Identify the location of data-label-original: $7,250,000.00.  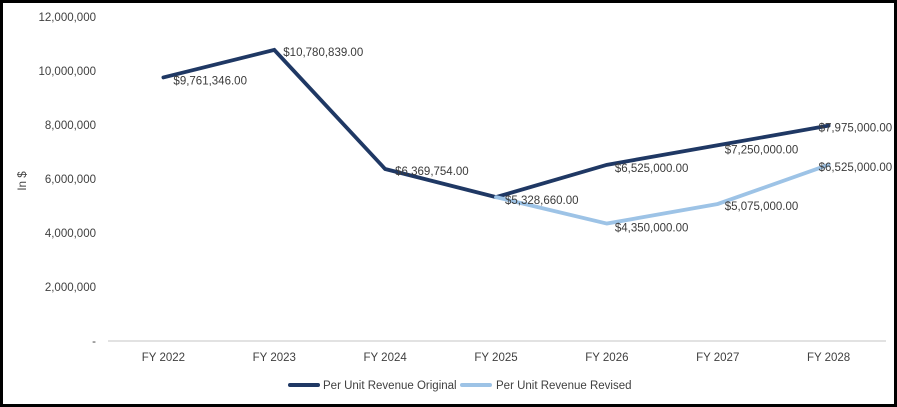
(762, 150).